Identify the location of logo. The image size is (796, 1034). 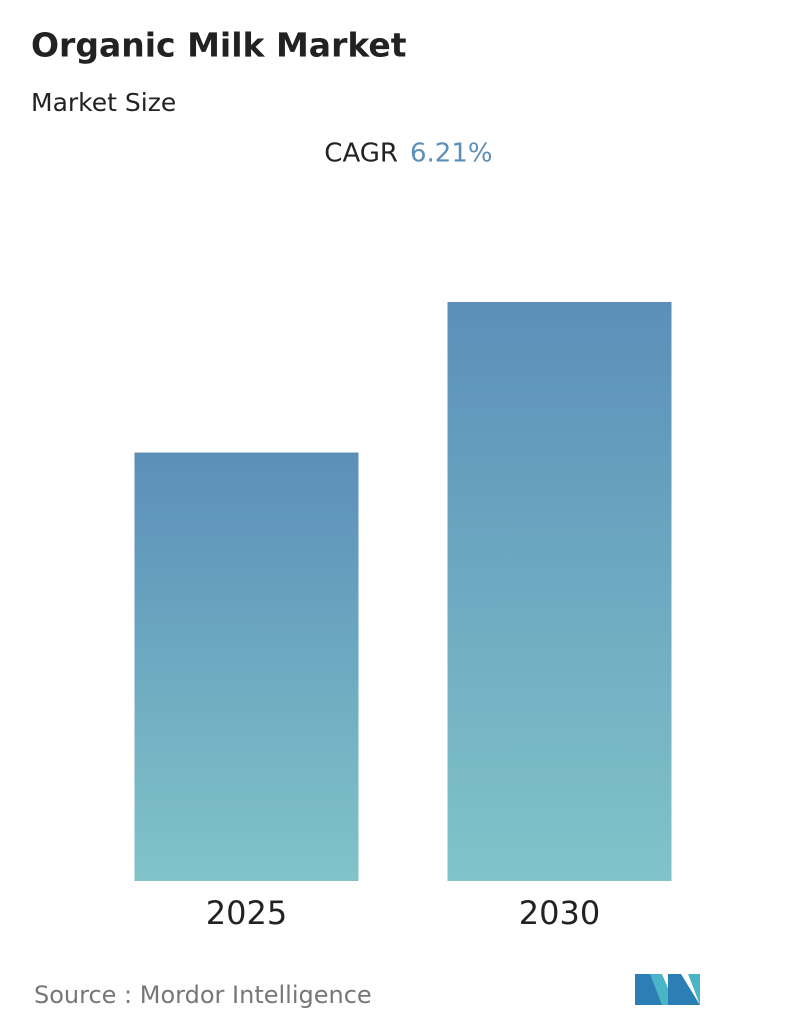
(667, 989).